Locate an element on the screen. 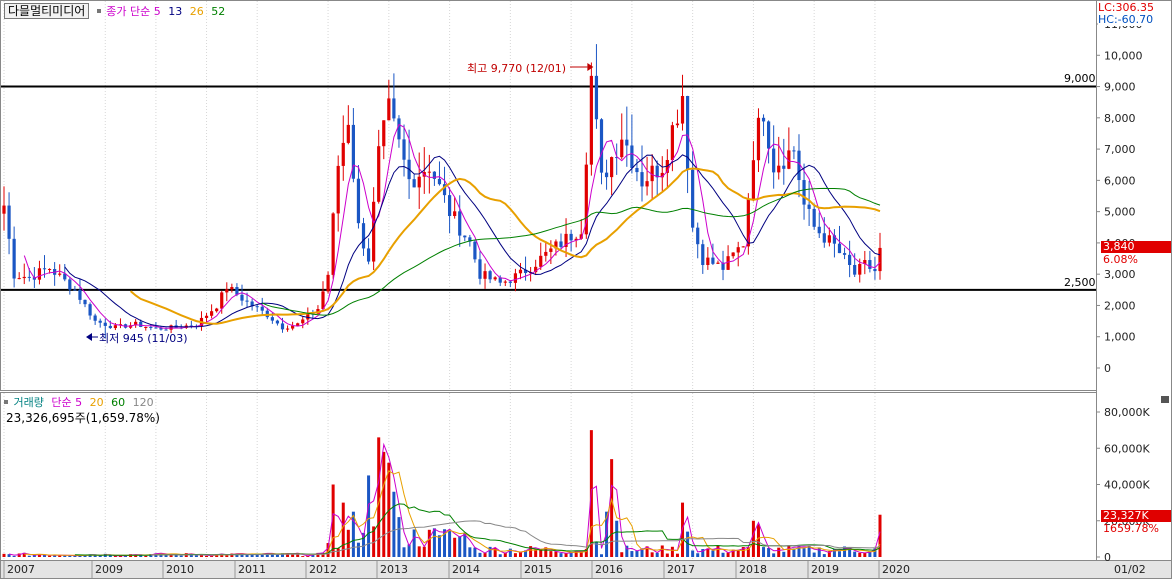 This screenshot has height=579, width=1172. volume-y-tick-label: 80,000K is located at coordinates (1127, 412).